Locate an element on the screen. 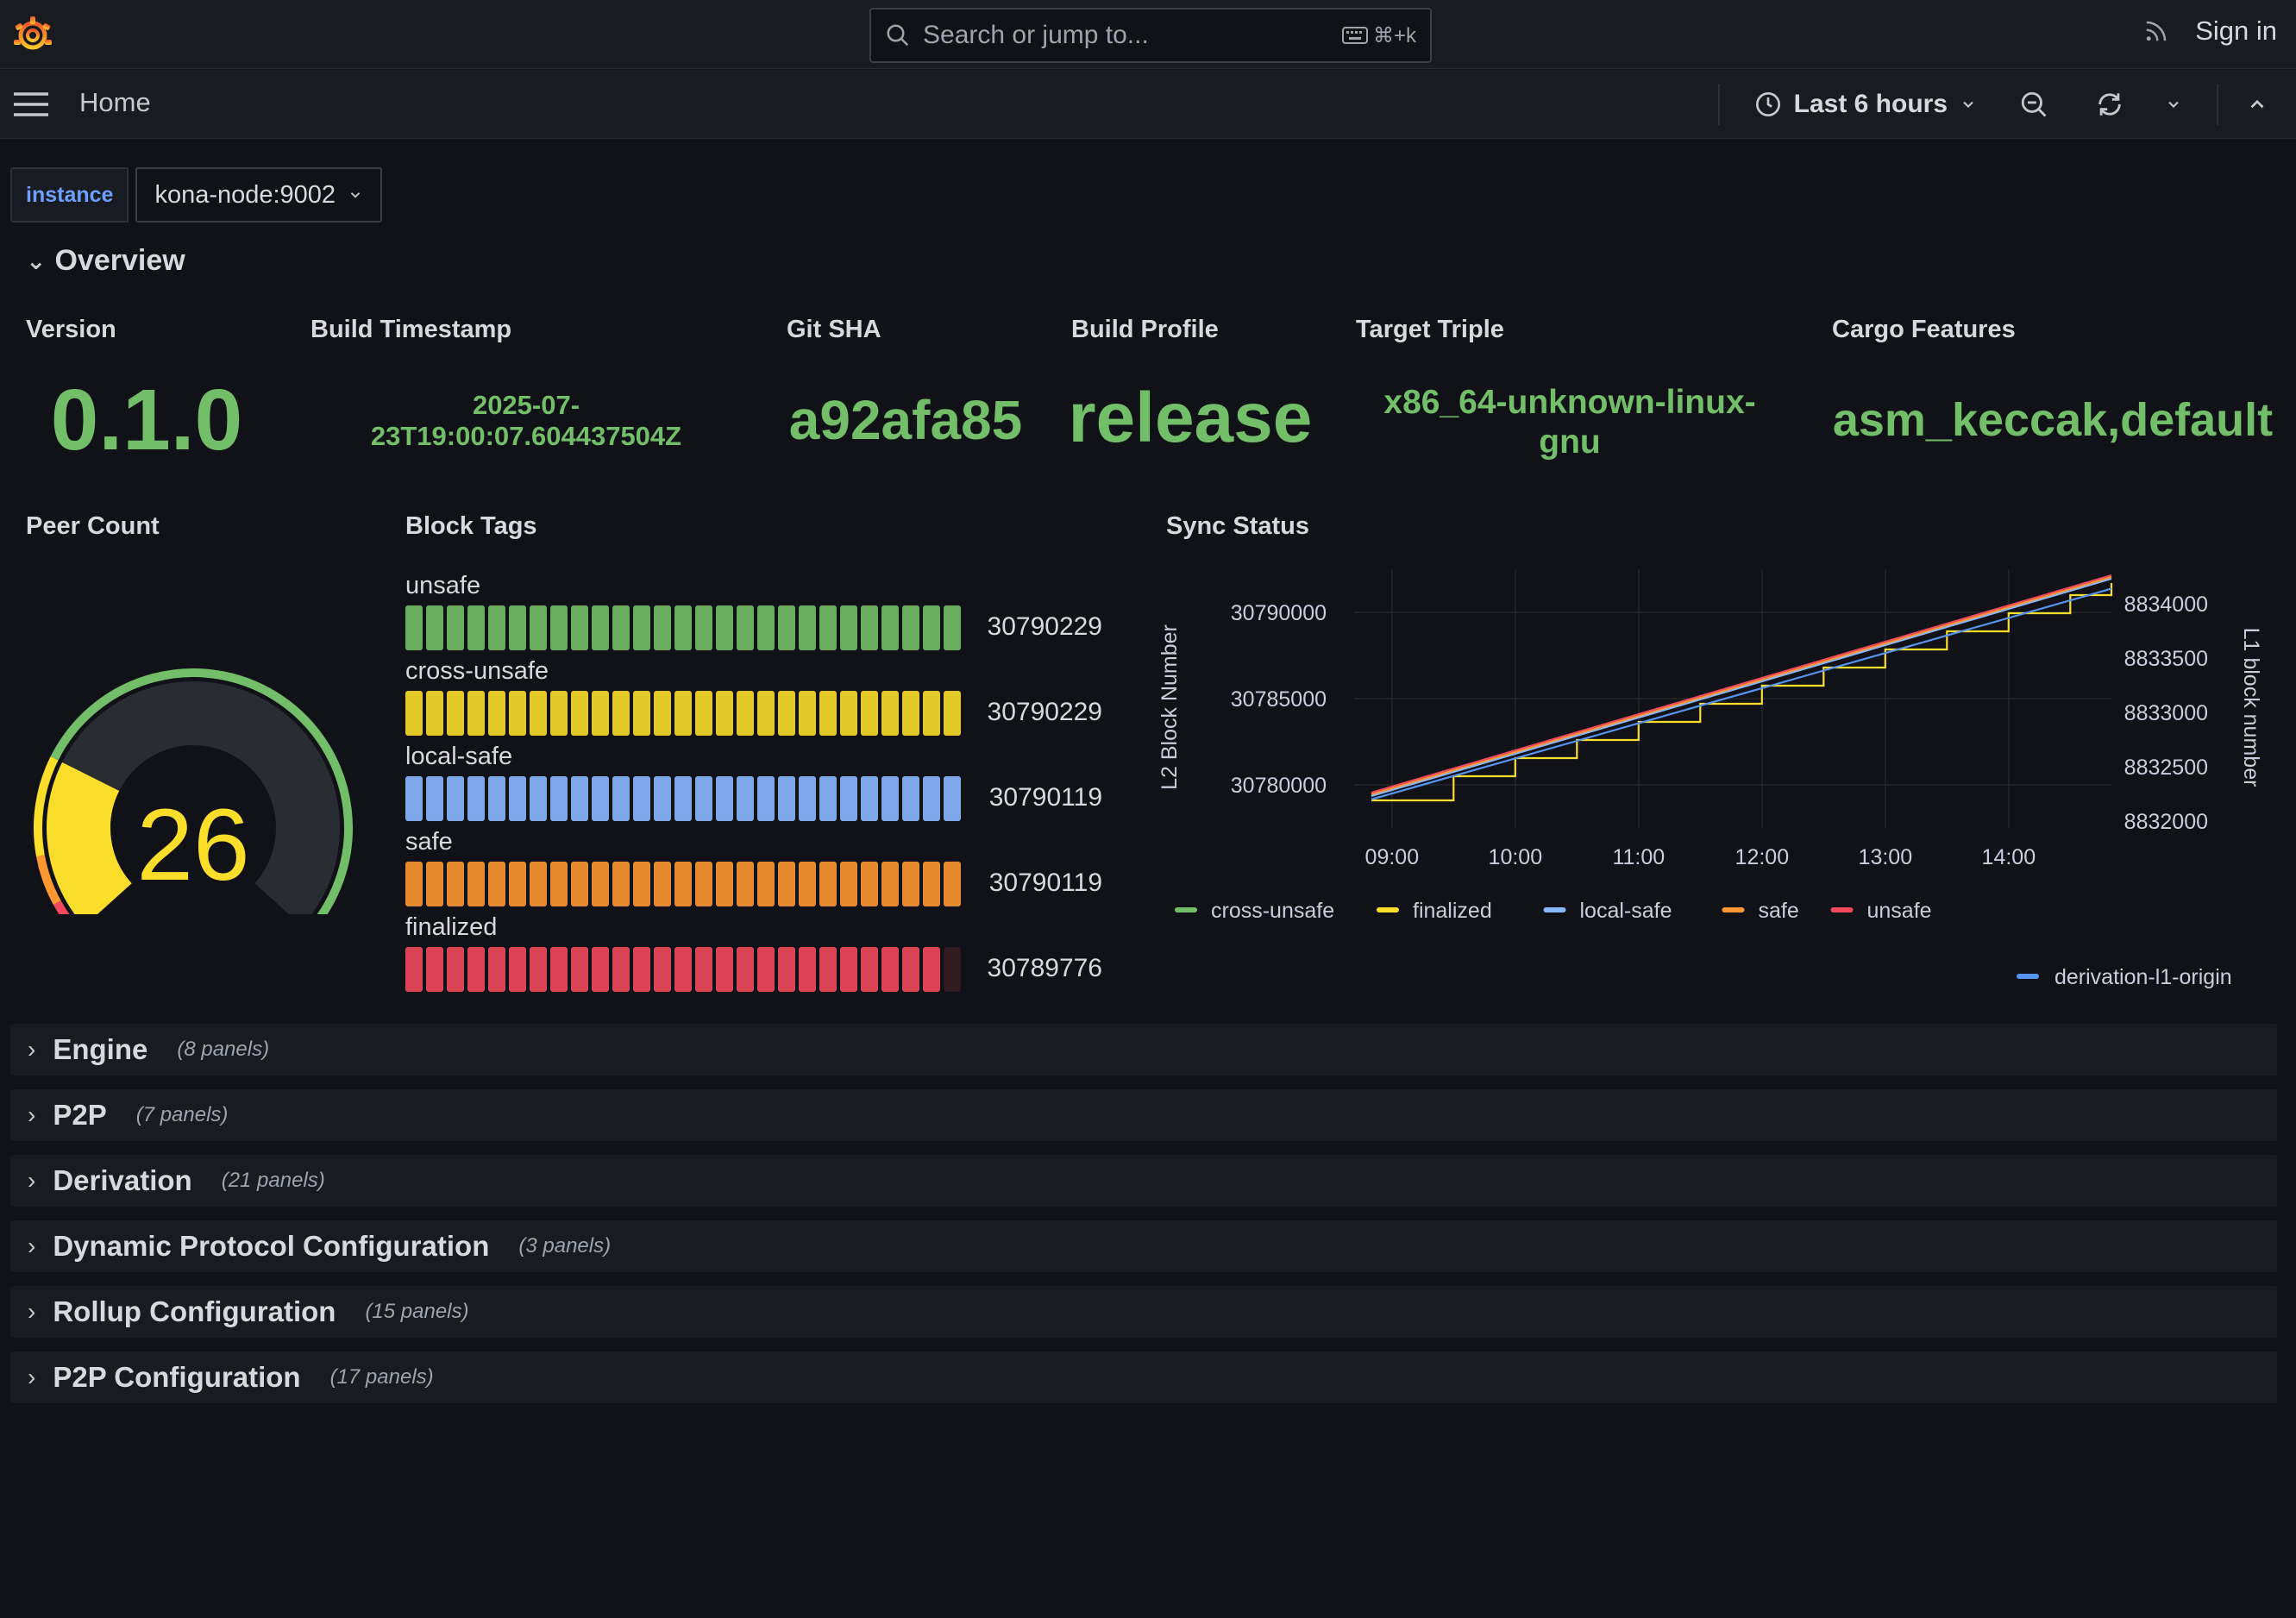 This screenshot has height=1618, width=2296. series-line-derivation-l1-origin is located at coordinates (1741, 693).